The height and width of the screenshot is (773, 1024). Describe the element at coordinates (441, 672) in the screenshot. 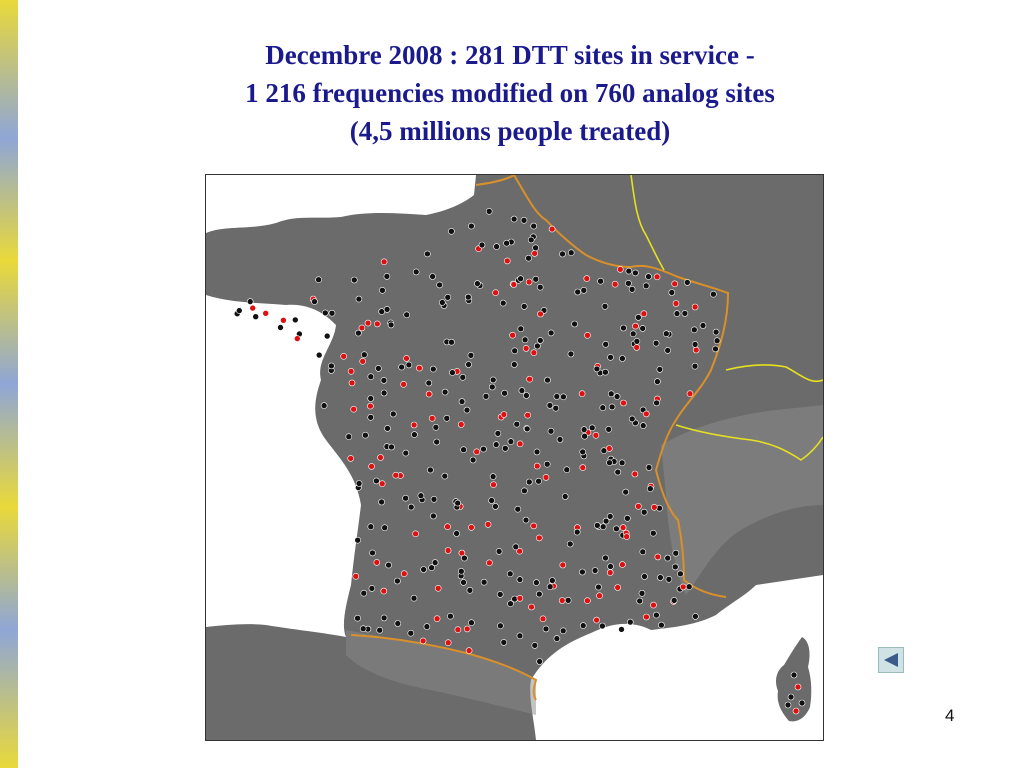

I see `pyrenees-relief` at that location.